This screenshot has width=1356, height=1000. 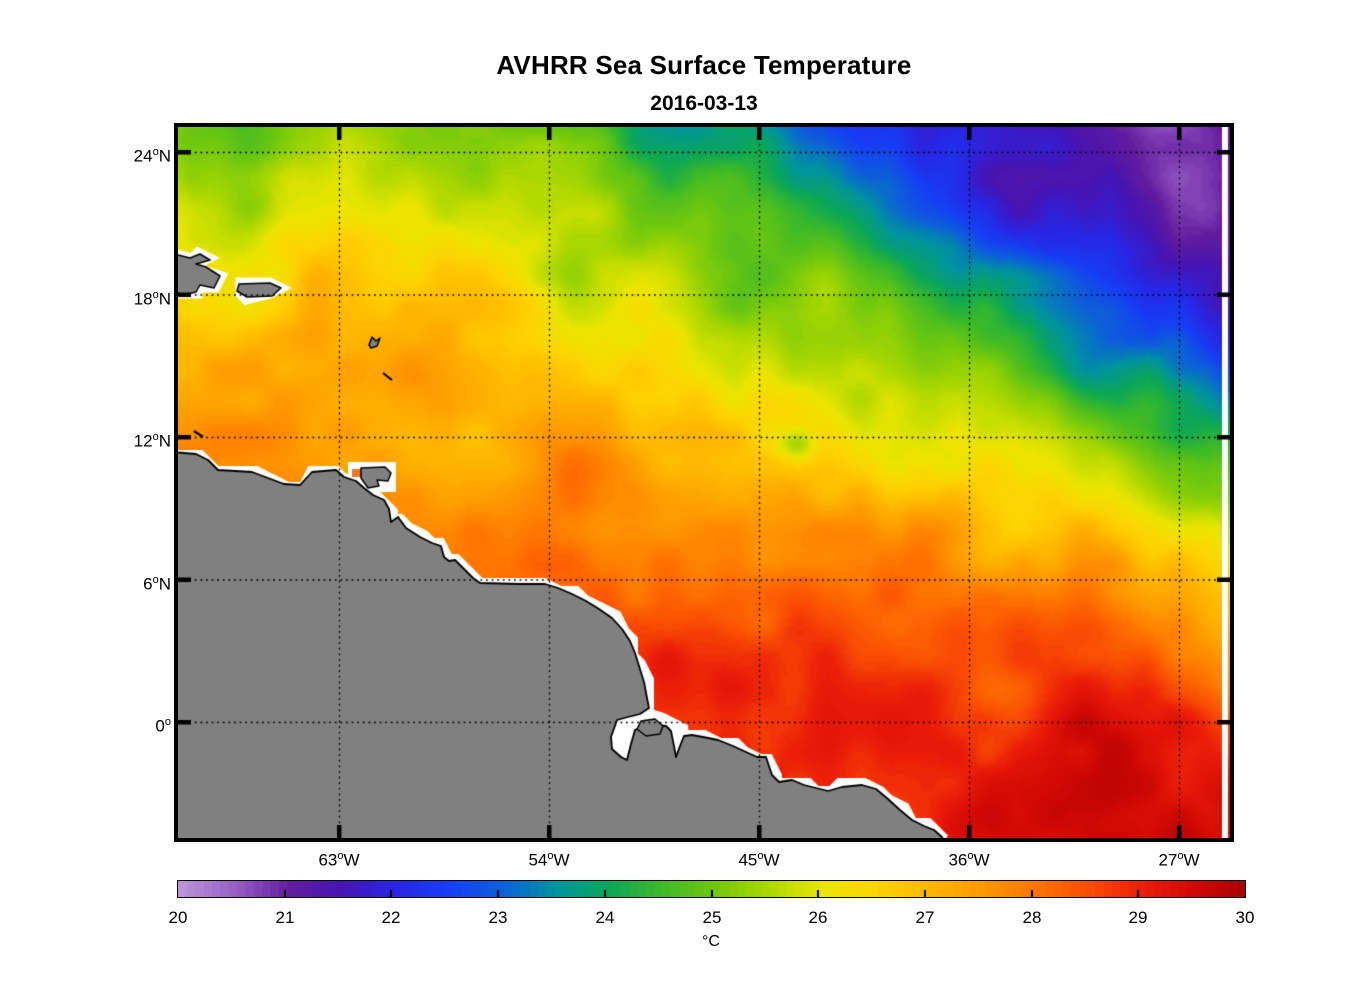 I want to click on colorbar-tick-label-25: 25, so click(x=712, y=917).